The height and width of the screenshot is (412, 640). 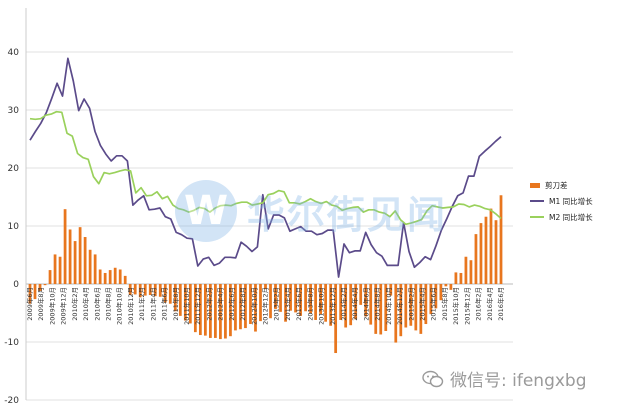 I want to click on x-tick-label: 2012年8月, so click(x=242, y=304).